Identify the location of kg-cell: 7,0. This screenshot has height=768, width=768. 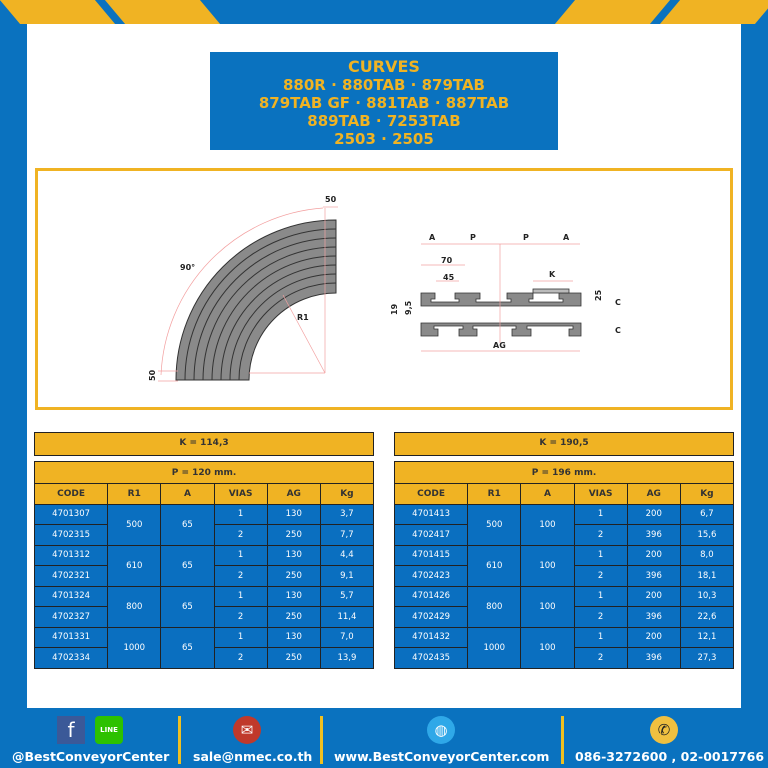
(347, 637).